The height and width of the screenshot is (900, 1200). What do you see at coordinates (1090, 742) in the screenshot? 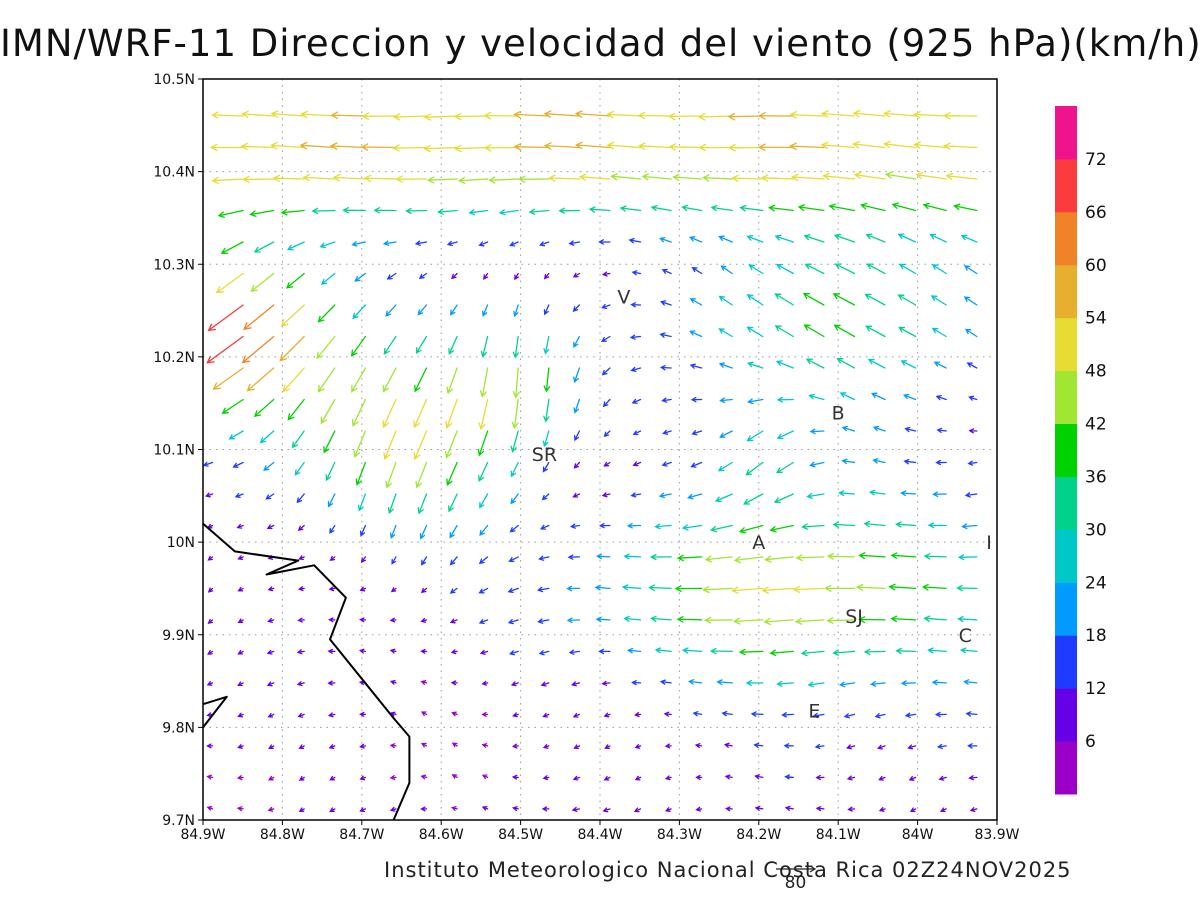
I see `colorbar-label: 6` at bounding box center [1090, 742].